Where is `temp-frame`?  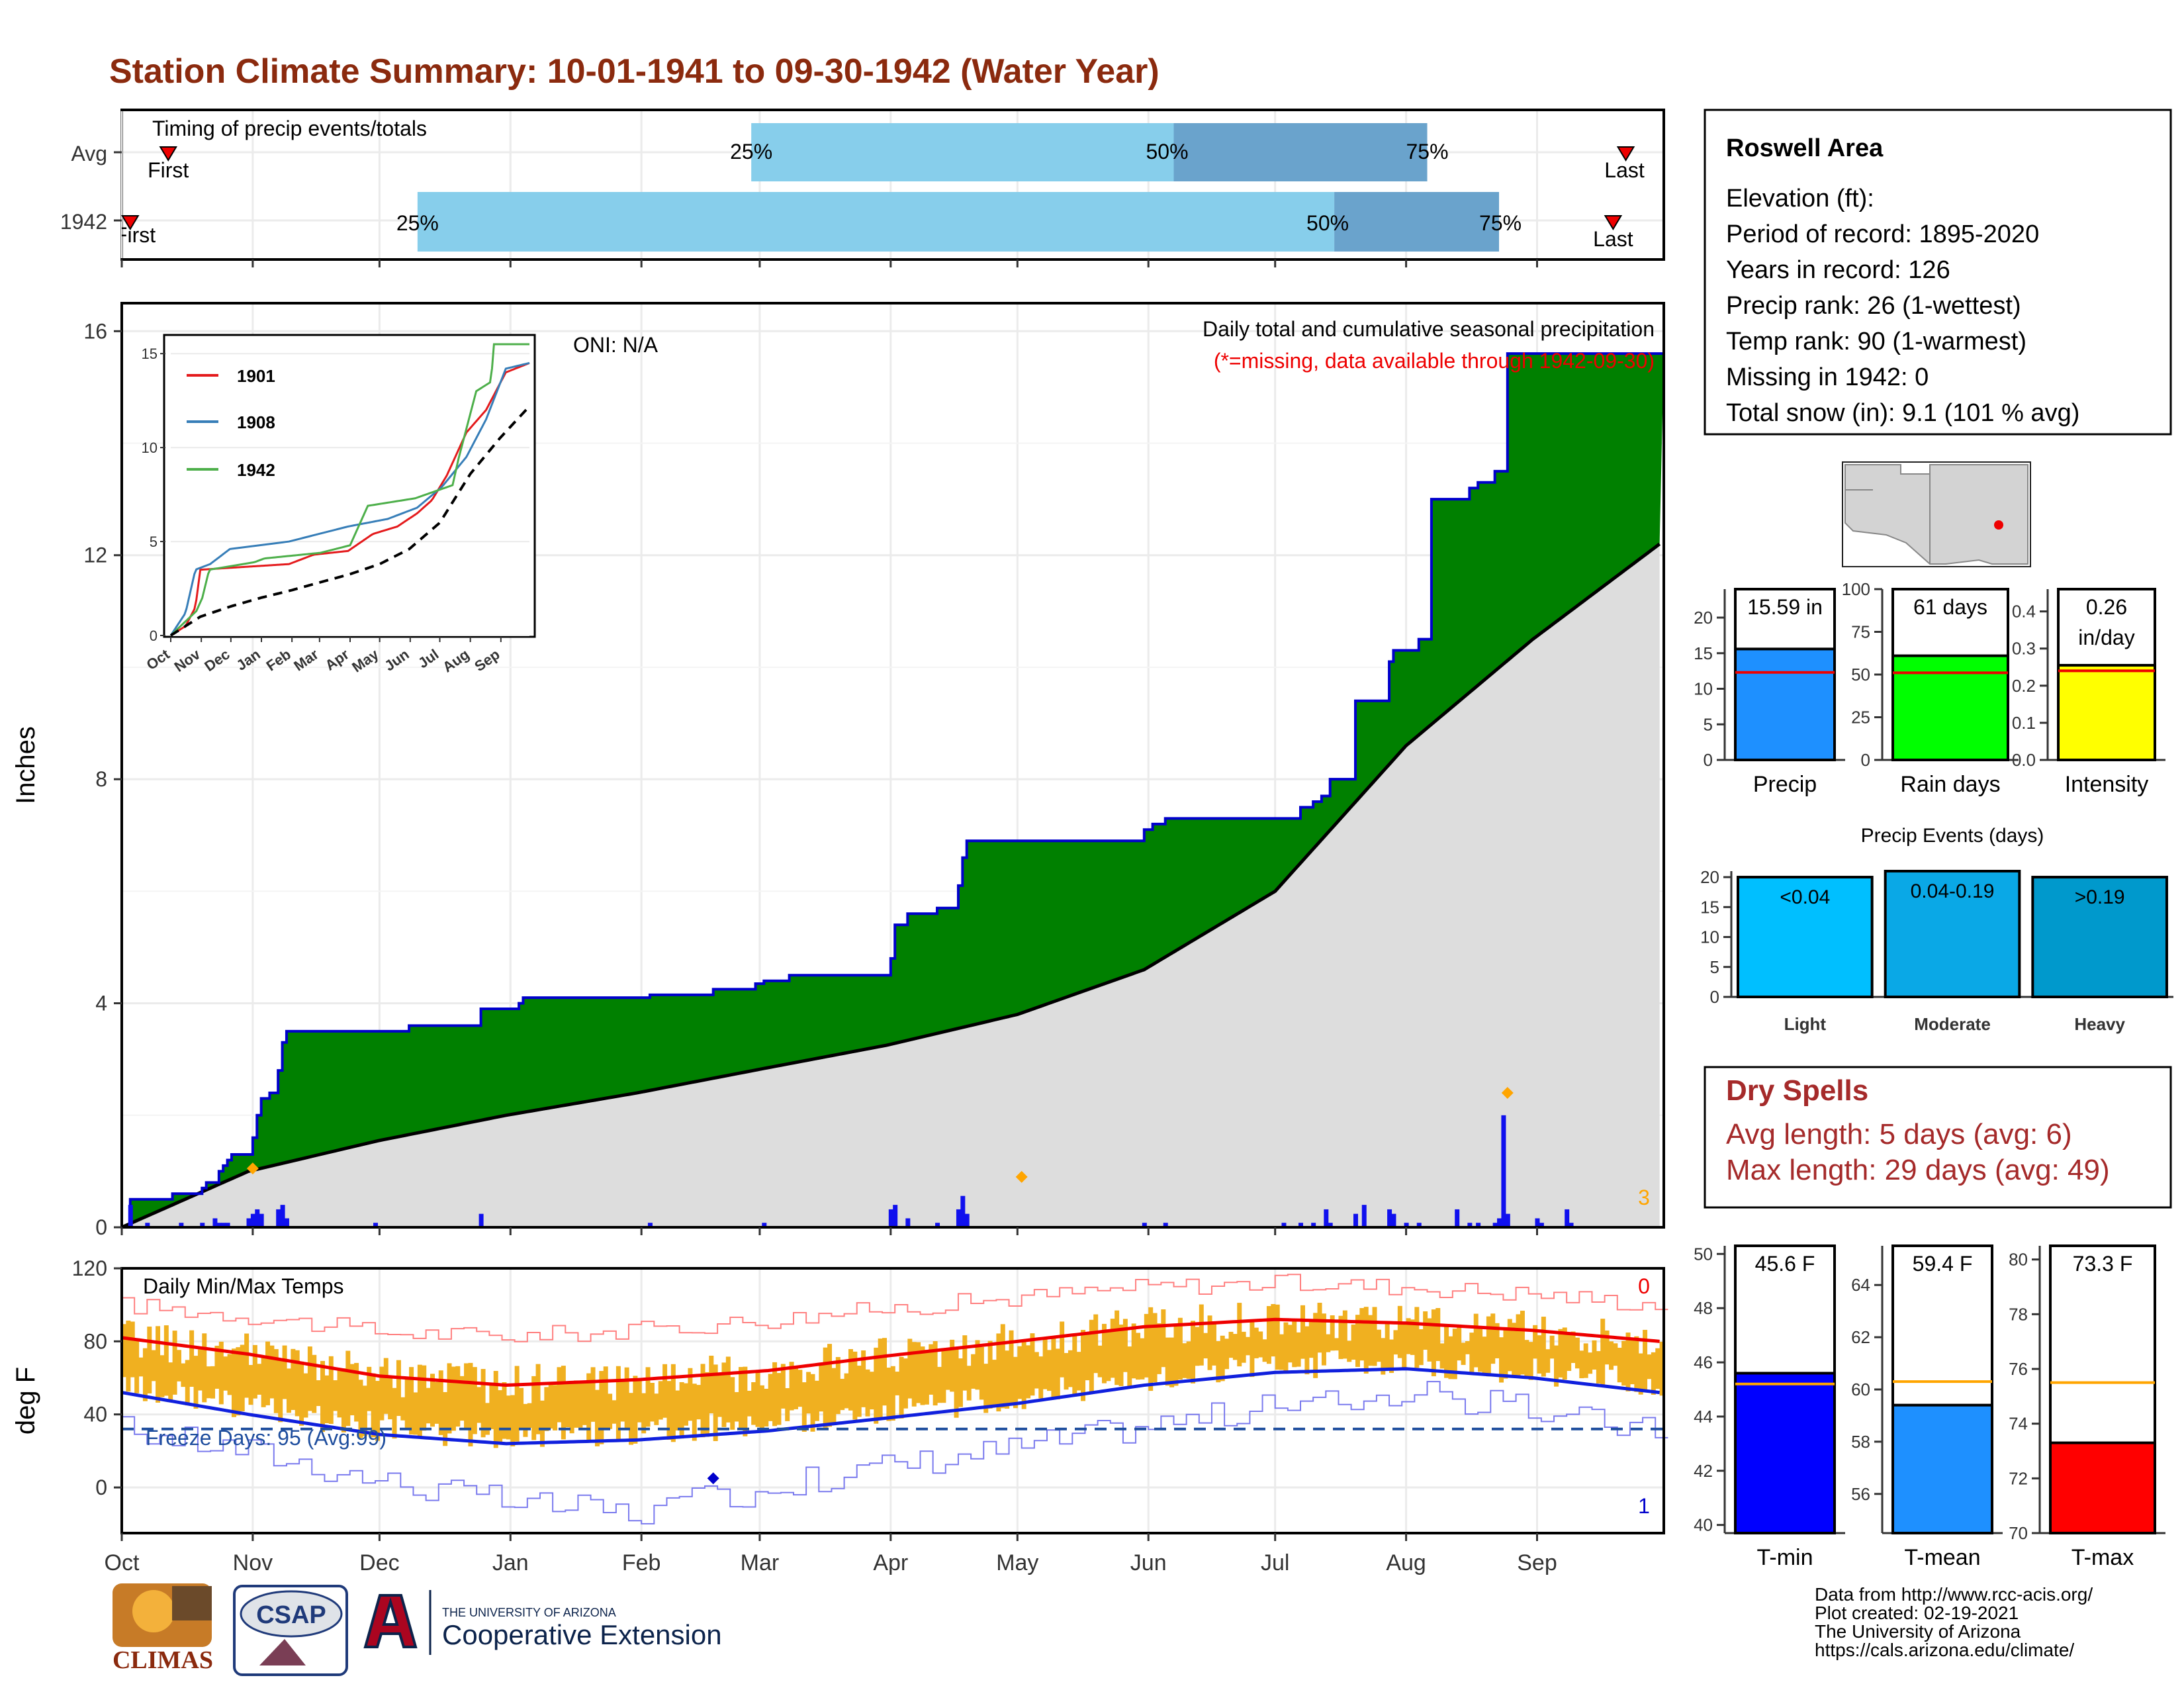
temp-frame is located at coordinates (893, 1400).